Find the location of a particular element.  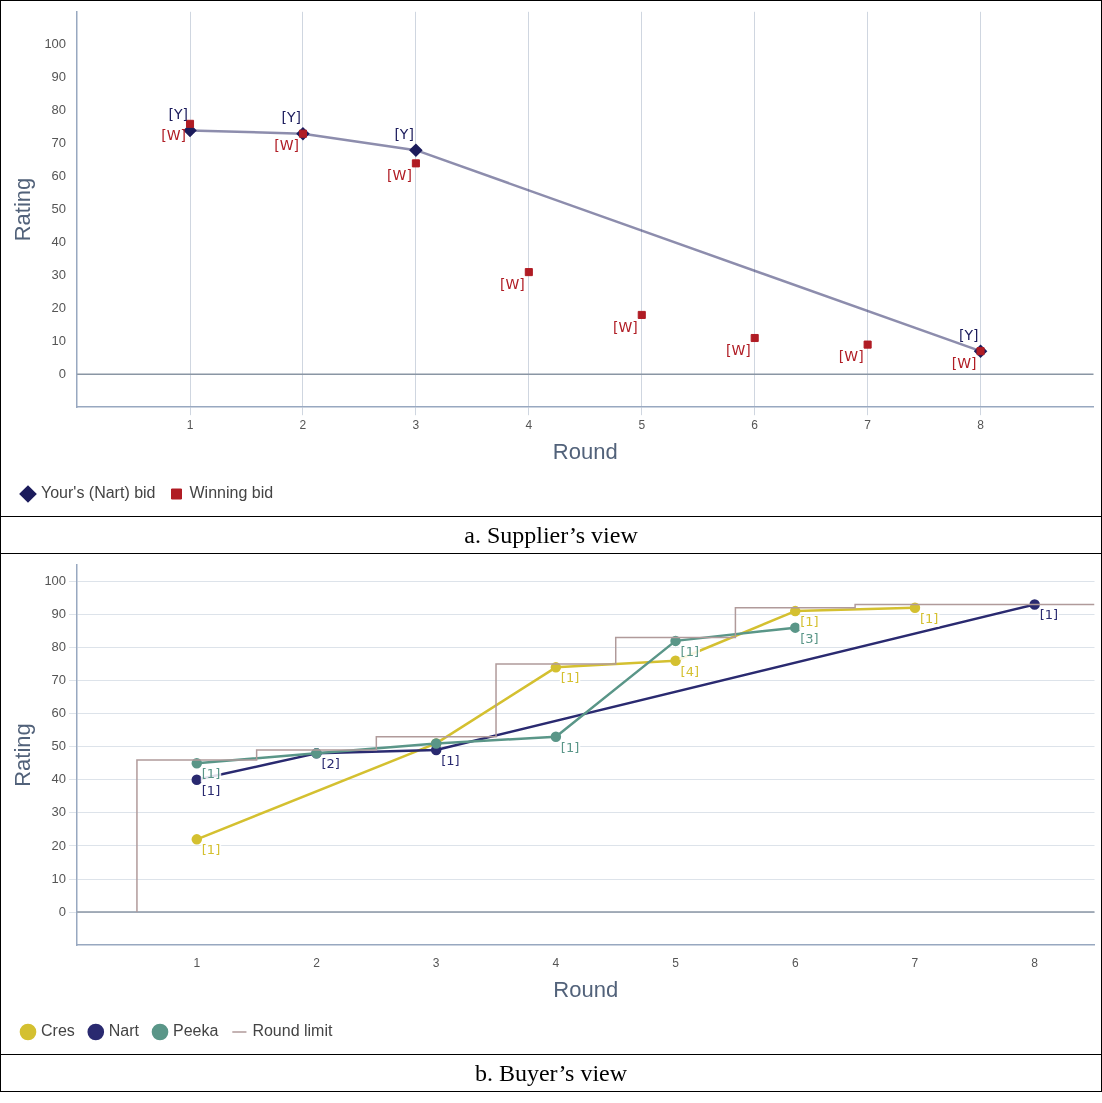

annotation: [4] is located at coordinates (689, 671).